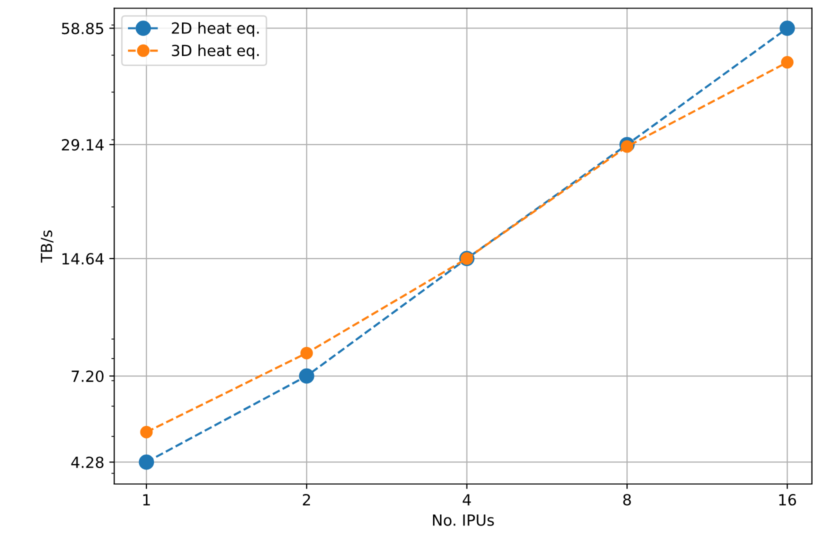 This screenshot has width=816, height=550. I want to click on y-axis-title: TB/s, so click(47, 246).